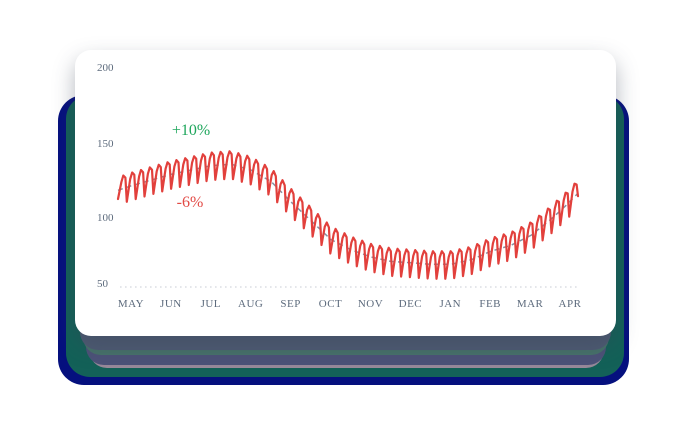 Image resolution: width=691 pixels, height=431 pixels. I want to click on y-tick-50: 50, so click(102, 284).